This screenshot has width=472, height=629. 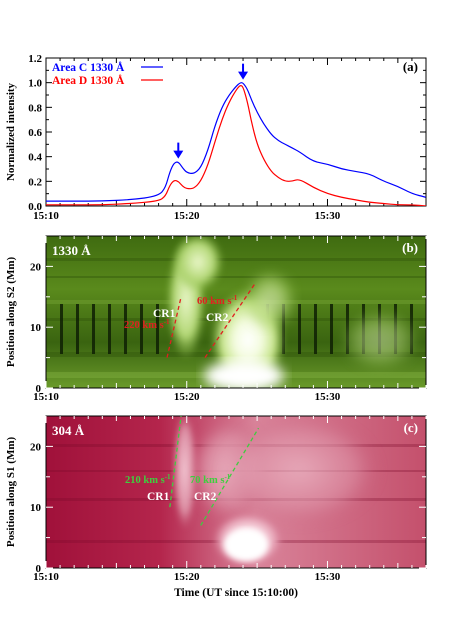 What do you see at coordinates (88, 80) in the screenshot?
I see `legend-label-area-d: Area D 1330 Å` at bounding box center [88, 80].